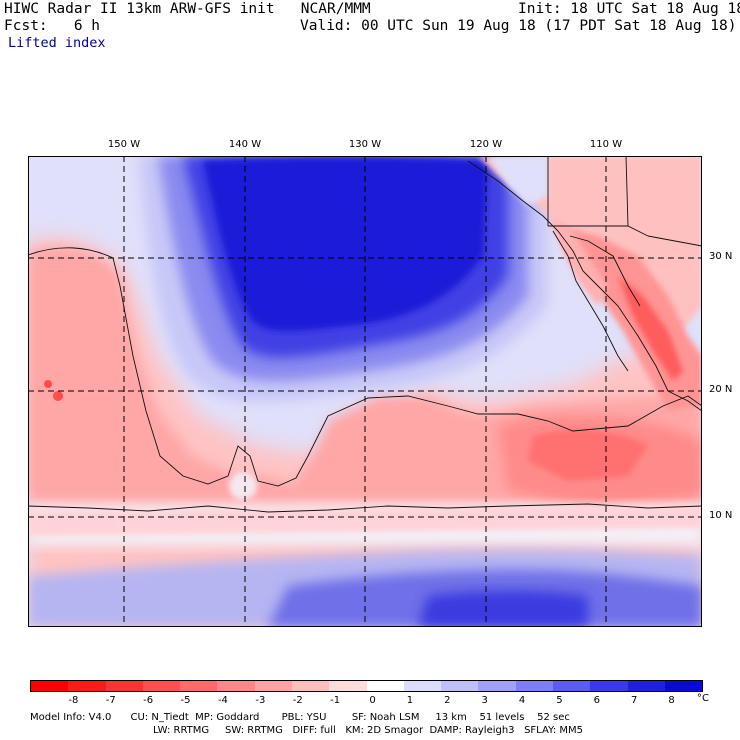  What do you see at coordinates (372, 700) in the screenshot?
I see `colorbar-tick-label: 0` at bounding box center [372, 700].